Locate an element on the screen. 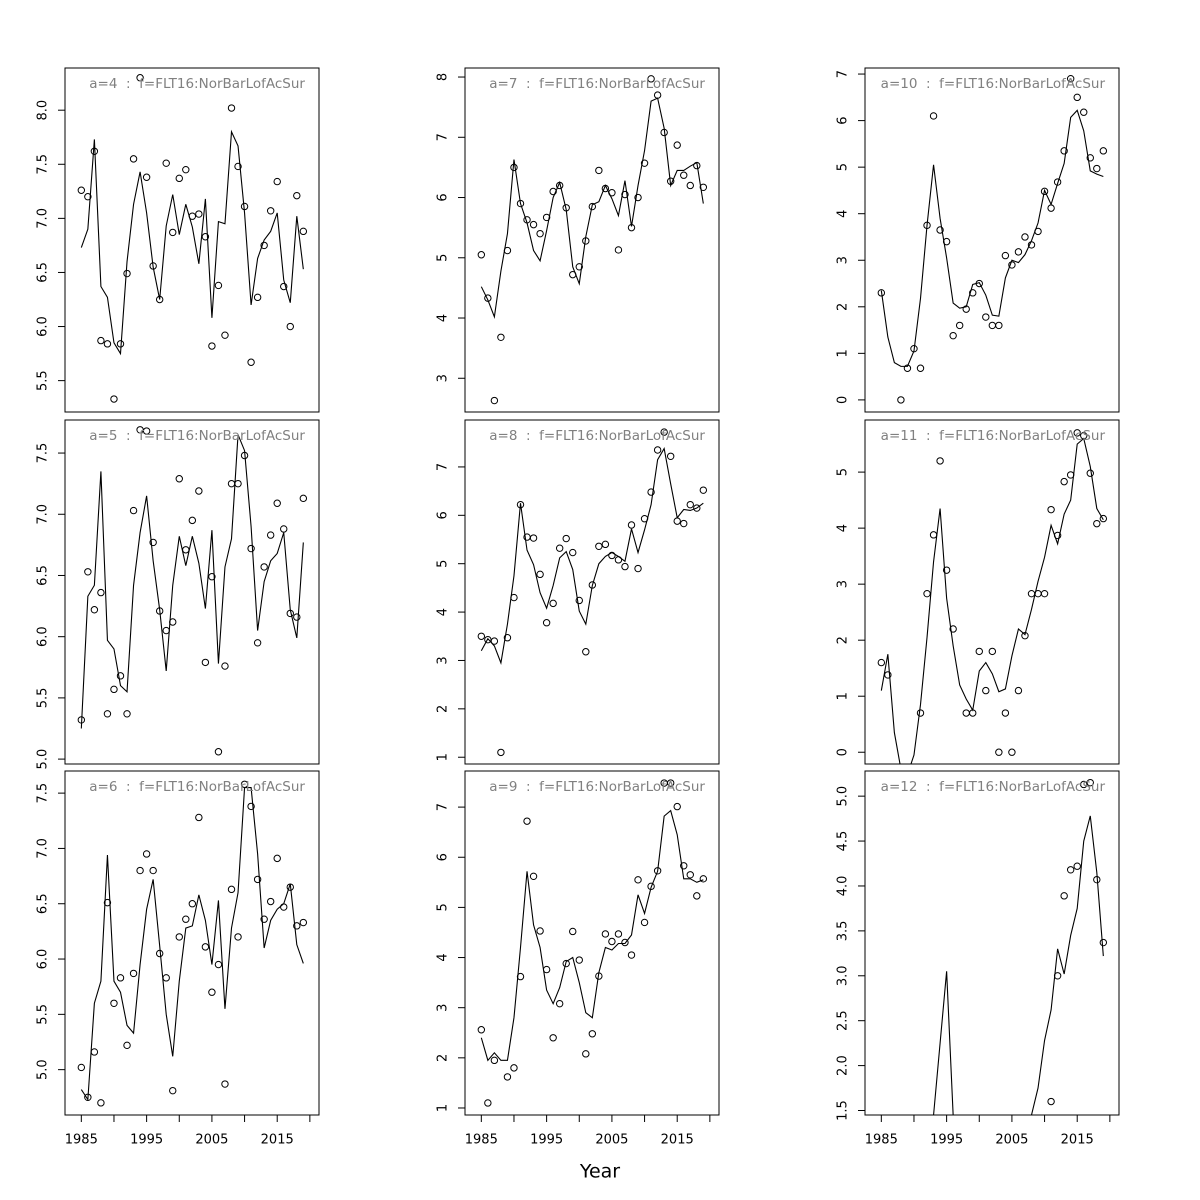 Image resolution: width=1200 pixels, height=1200 pixels. y-tick-label: 7.5 is located at coordinates (43, 453).